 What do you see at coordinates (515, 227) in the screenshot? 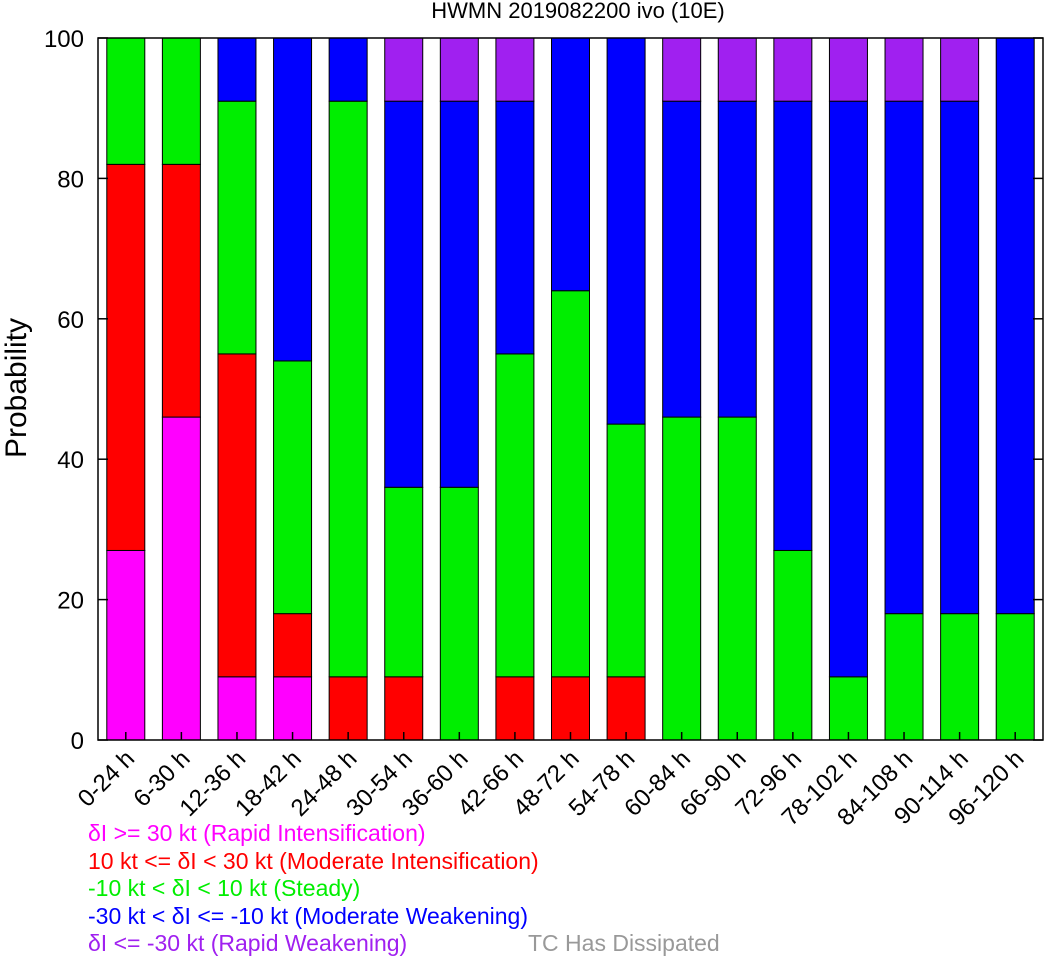
I see `bar-segment-42-66h-s3` at bounding box center [515, 227].